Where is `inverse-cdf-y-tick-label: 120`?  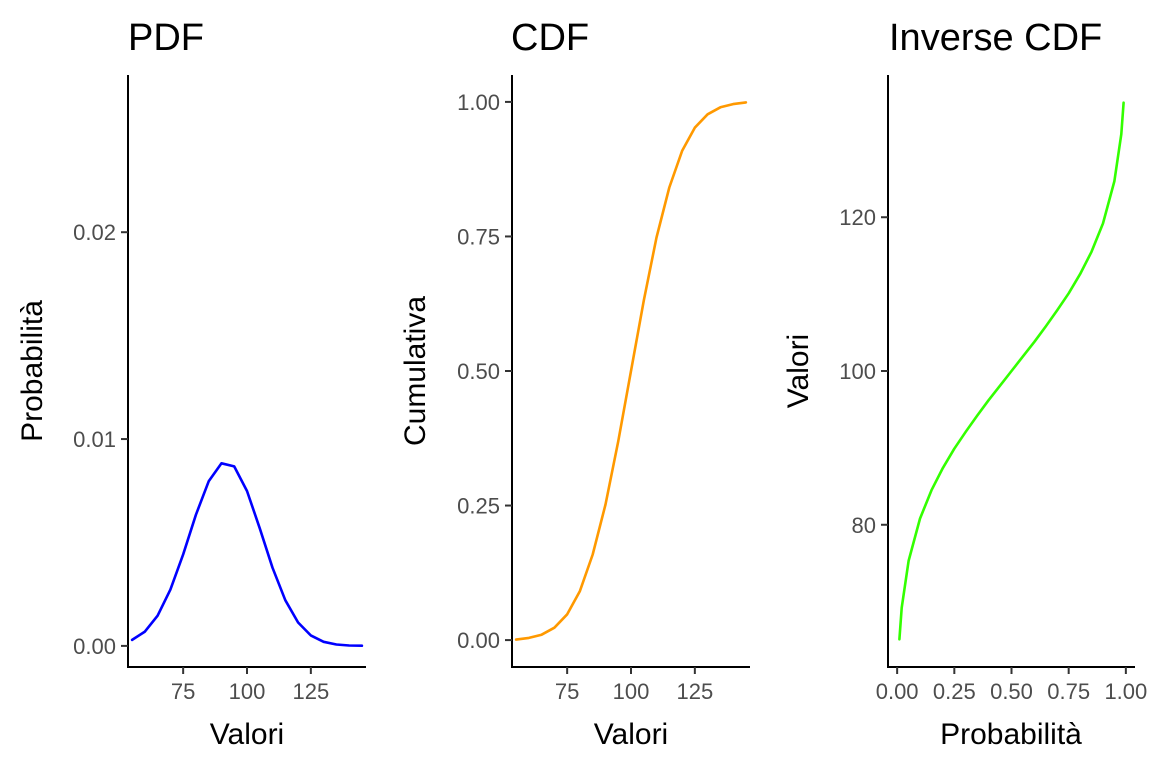
inverse-cdf-y-tick-label: 120 is located at coordinates (857, 217).